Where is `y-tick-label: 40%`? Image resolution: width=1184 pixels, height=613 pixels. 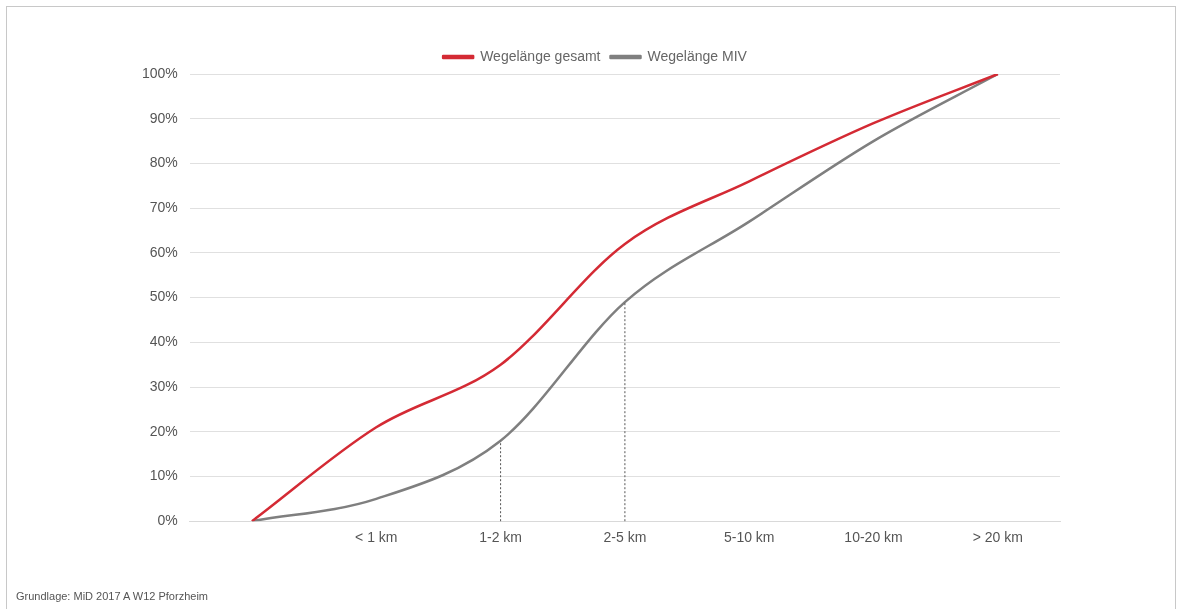 y-tick-label: 40% is located at coordinates (163, 341).